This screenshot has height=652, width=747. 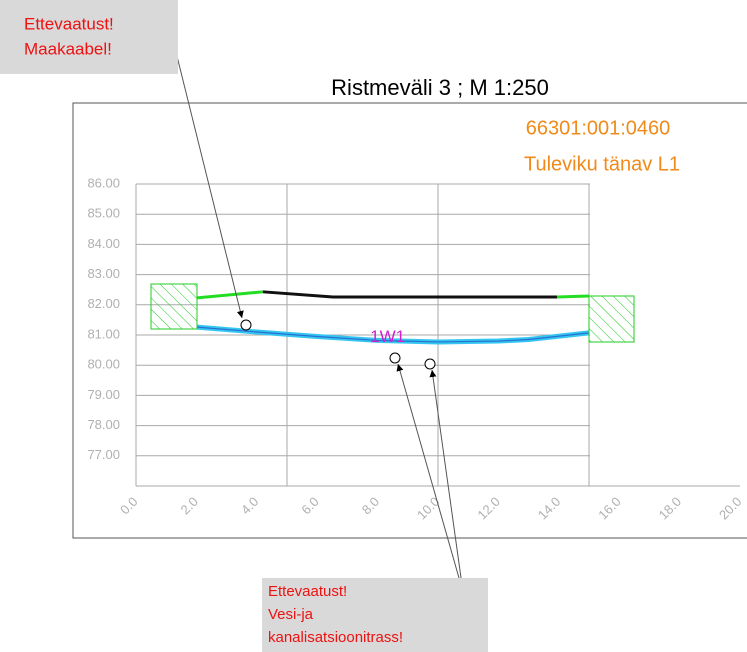 What do you see at coordinates (598, 128) in the screenshot?
I see `subtitle: 66301:001:0460` at bounding box center [598, 128].